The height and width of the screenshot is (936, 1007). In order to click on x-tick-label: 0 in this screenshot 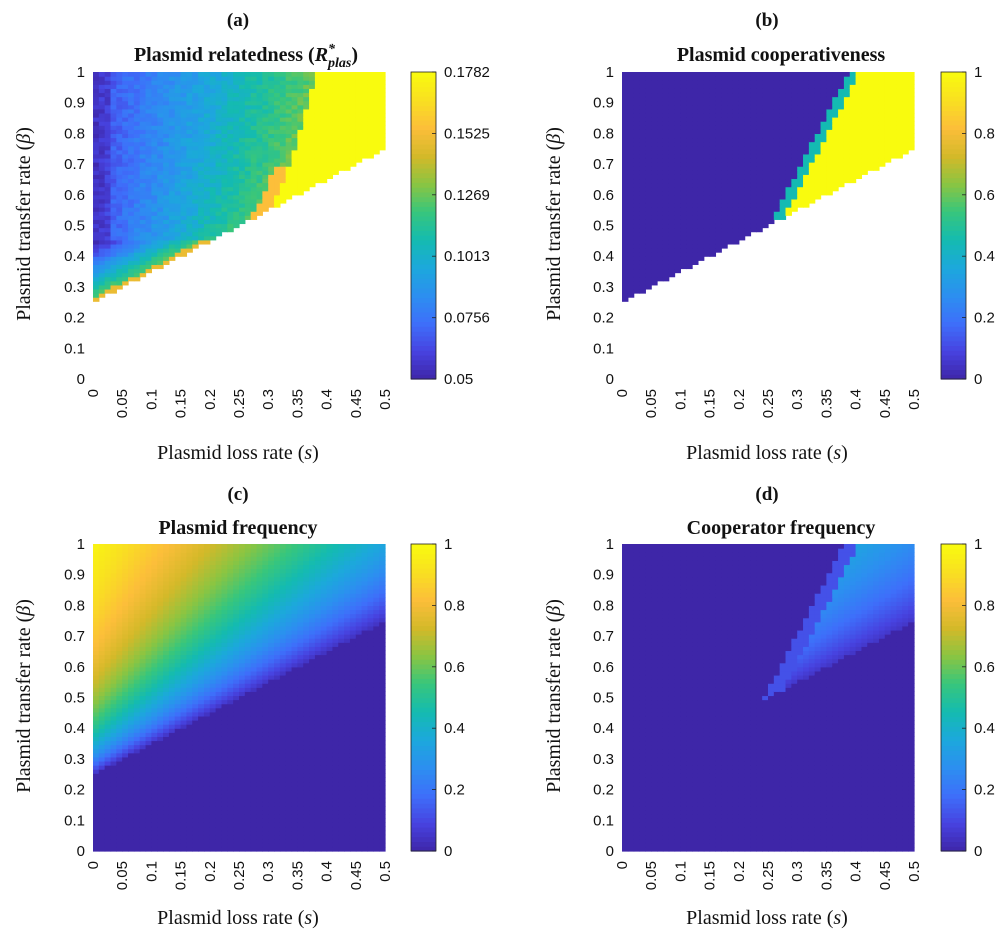, I will do `click(93, 393)`.